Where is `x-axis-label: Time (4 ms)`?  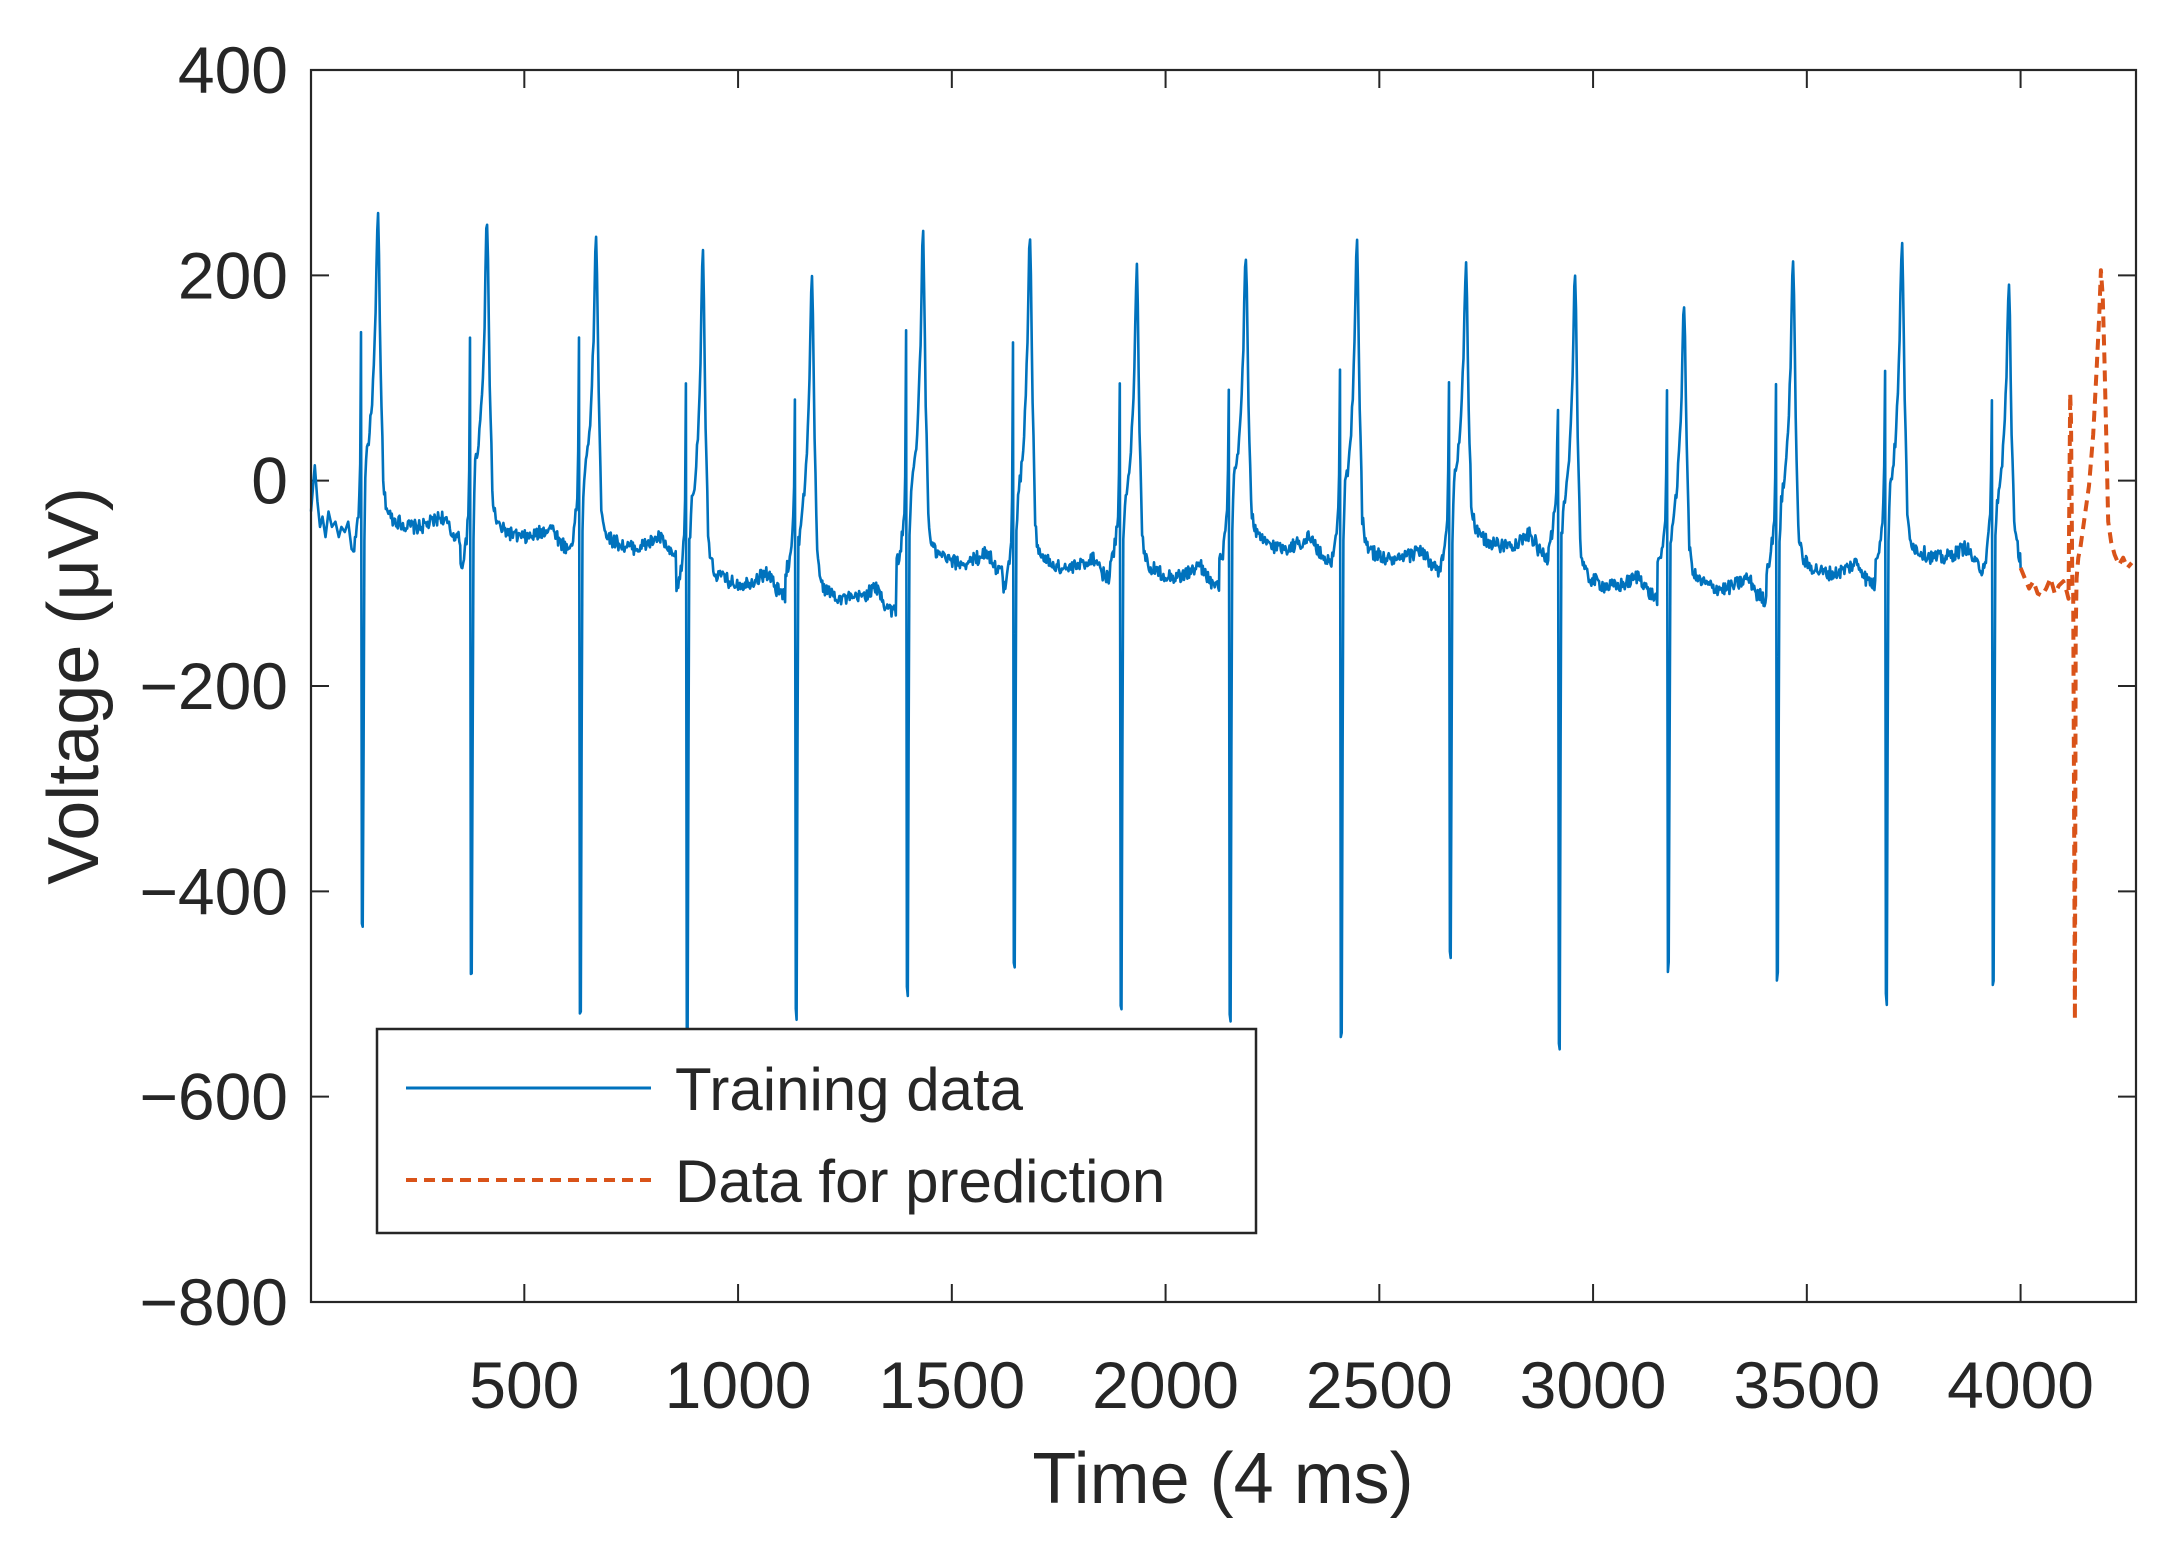 x-axis-label: Time (4 ms) is located at coordinates (1222, 1479).